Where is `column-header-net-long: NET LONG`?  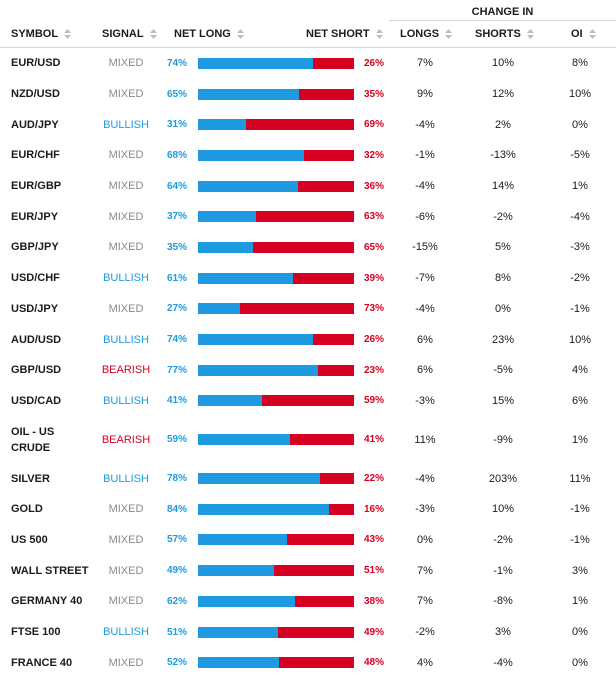 column-header-net-long: NET LONG is located at coordinates (209, 34).